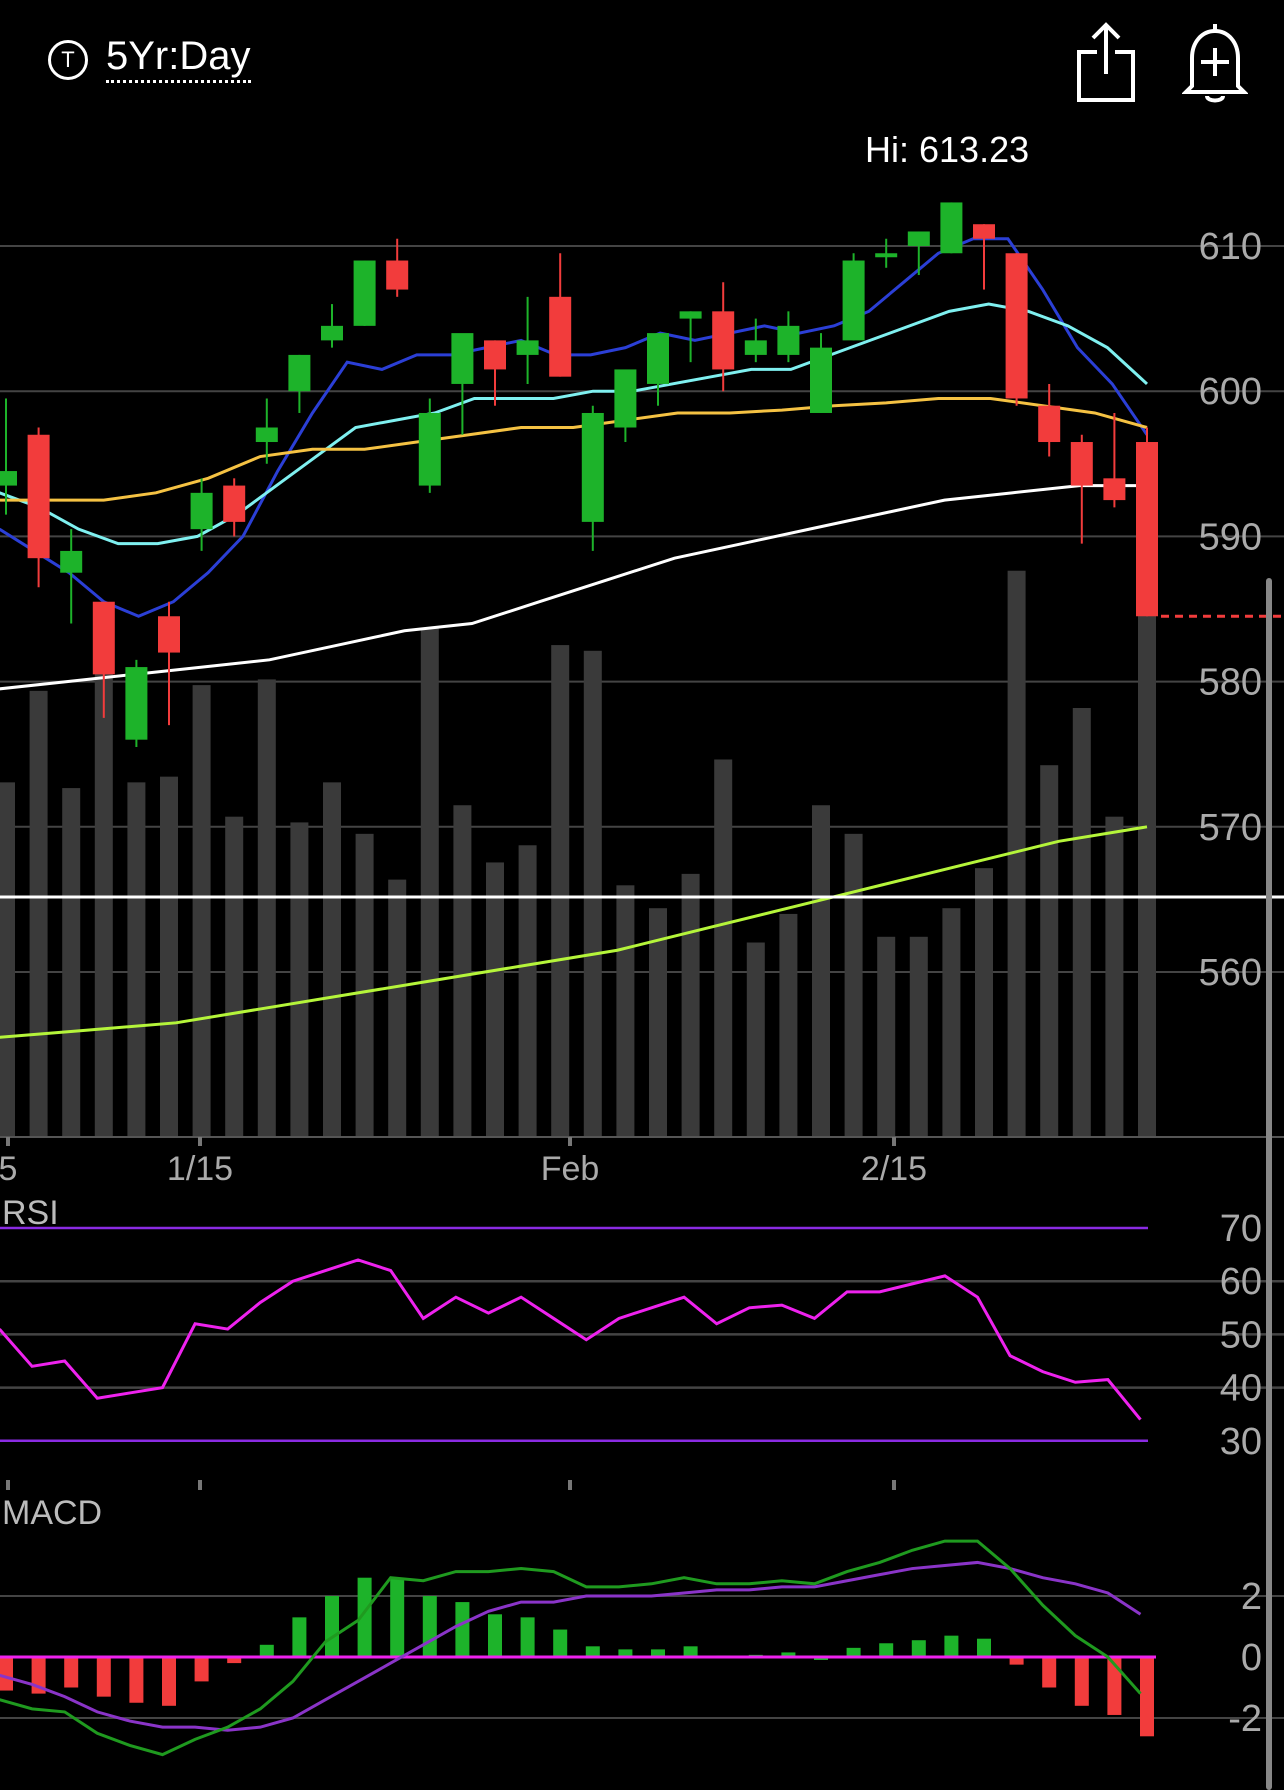  What do you see at coordinates (1245, 1719) in the screenshot?
I see `macd-tick--2: -2` at bounding box center [1245, 1719].